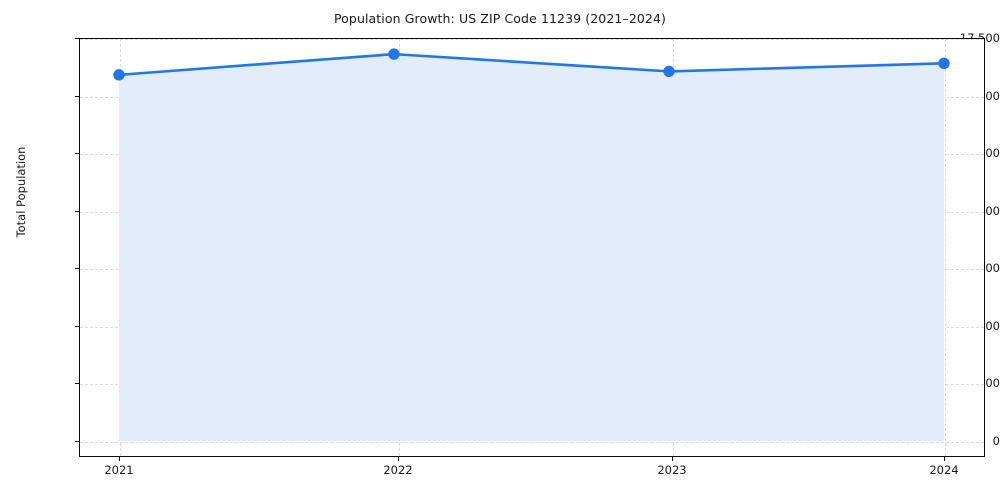 The image size is (1000, 500). What do you see at coordinates (398, 470) in the screenshot?
I see `x-tick-label-2022: 2022` at bounding box center [398, 470].